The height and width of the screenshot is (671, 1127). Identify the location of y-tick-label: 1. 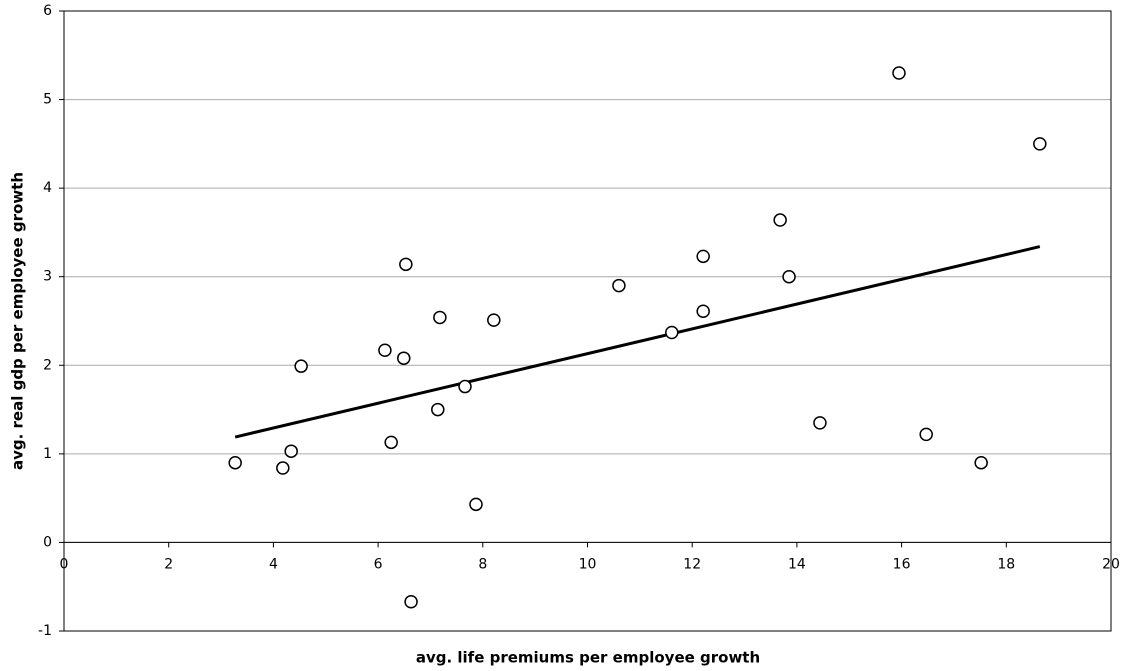
(47, 454).